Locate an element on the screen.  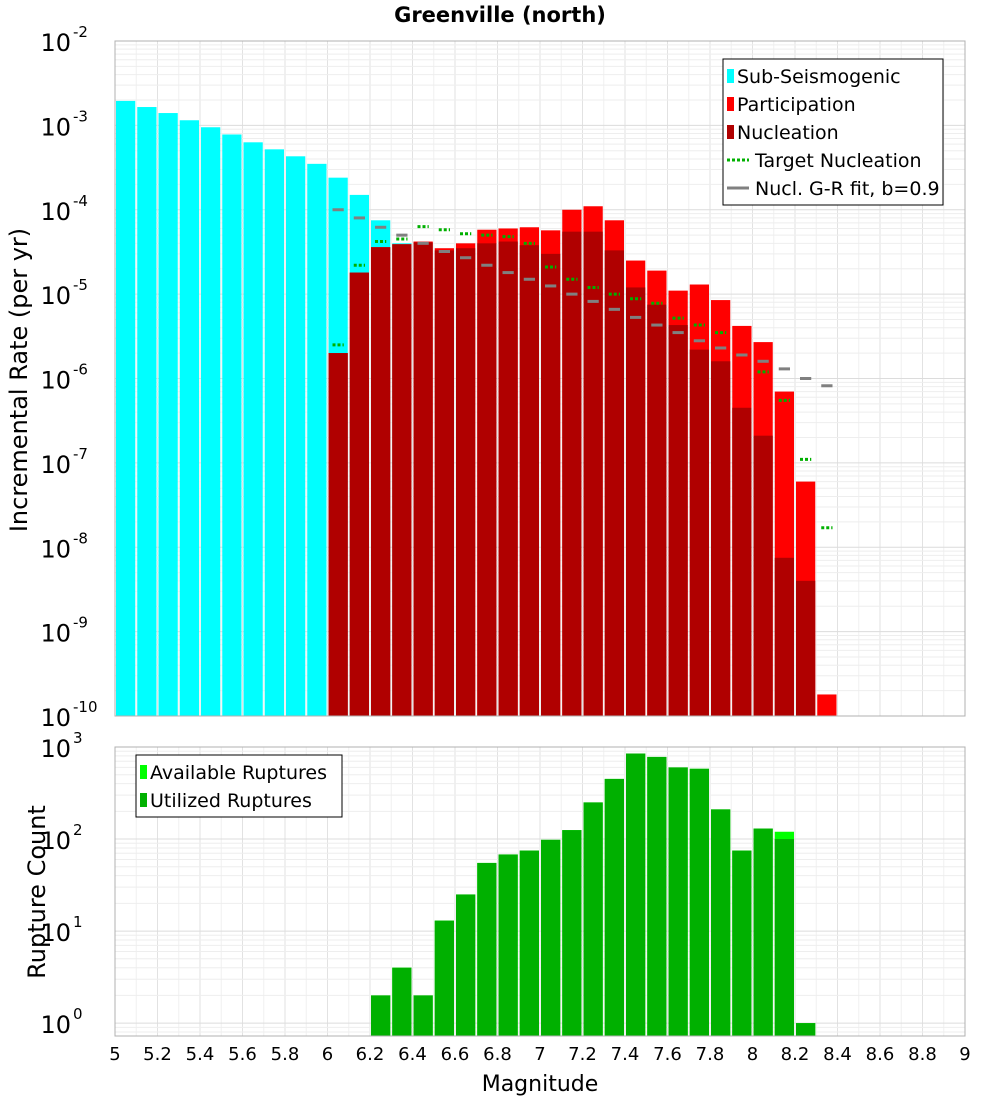
legend-swatch-nucleation is located at coordinates (730, 132).